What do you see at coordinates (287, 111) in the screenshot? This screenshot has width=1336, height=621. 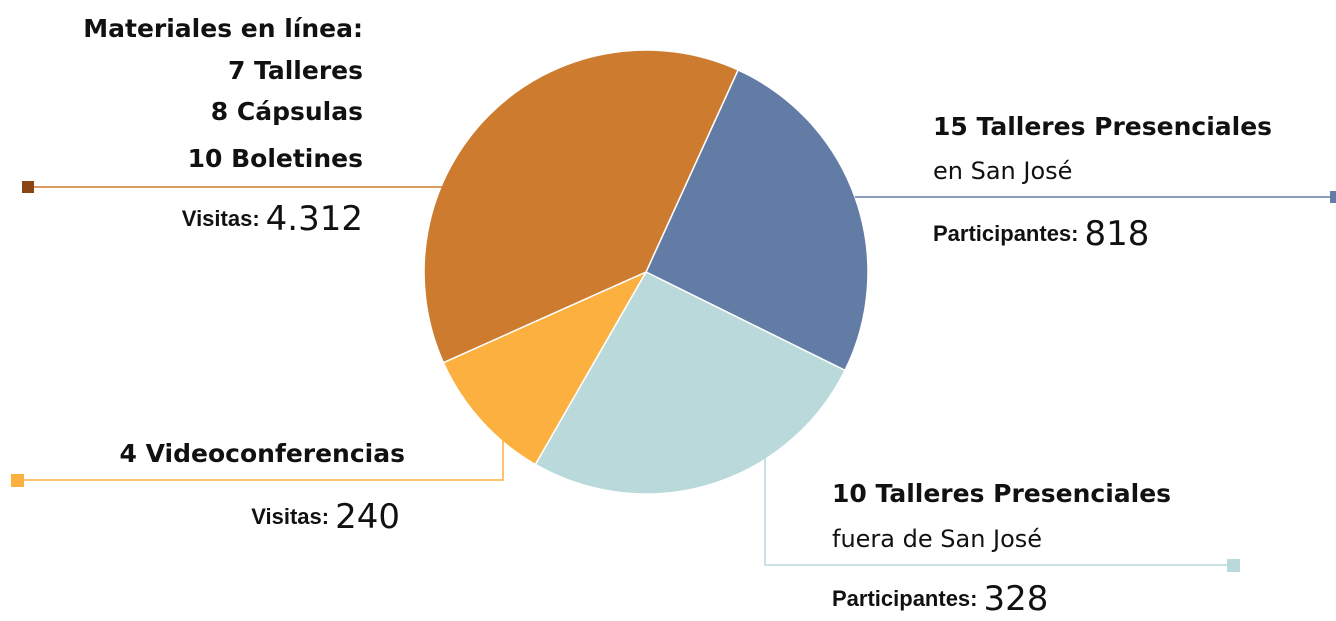 I see `label-title: 8 Cápsulas` at bounding box center [287, 111].